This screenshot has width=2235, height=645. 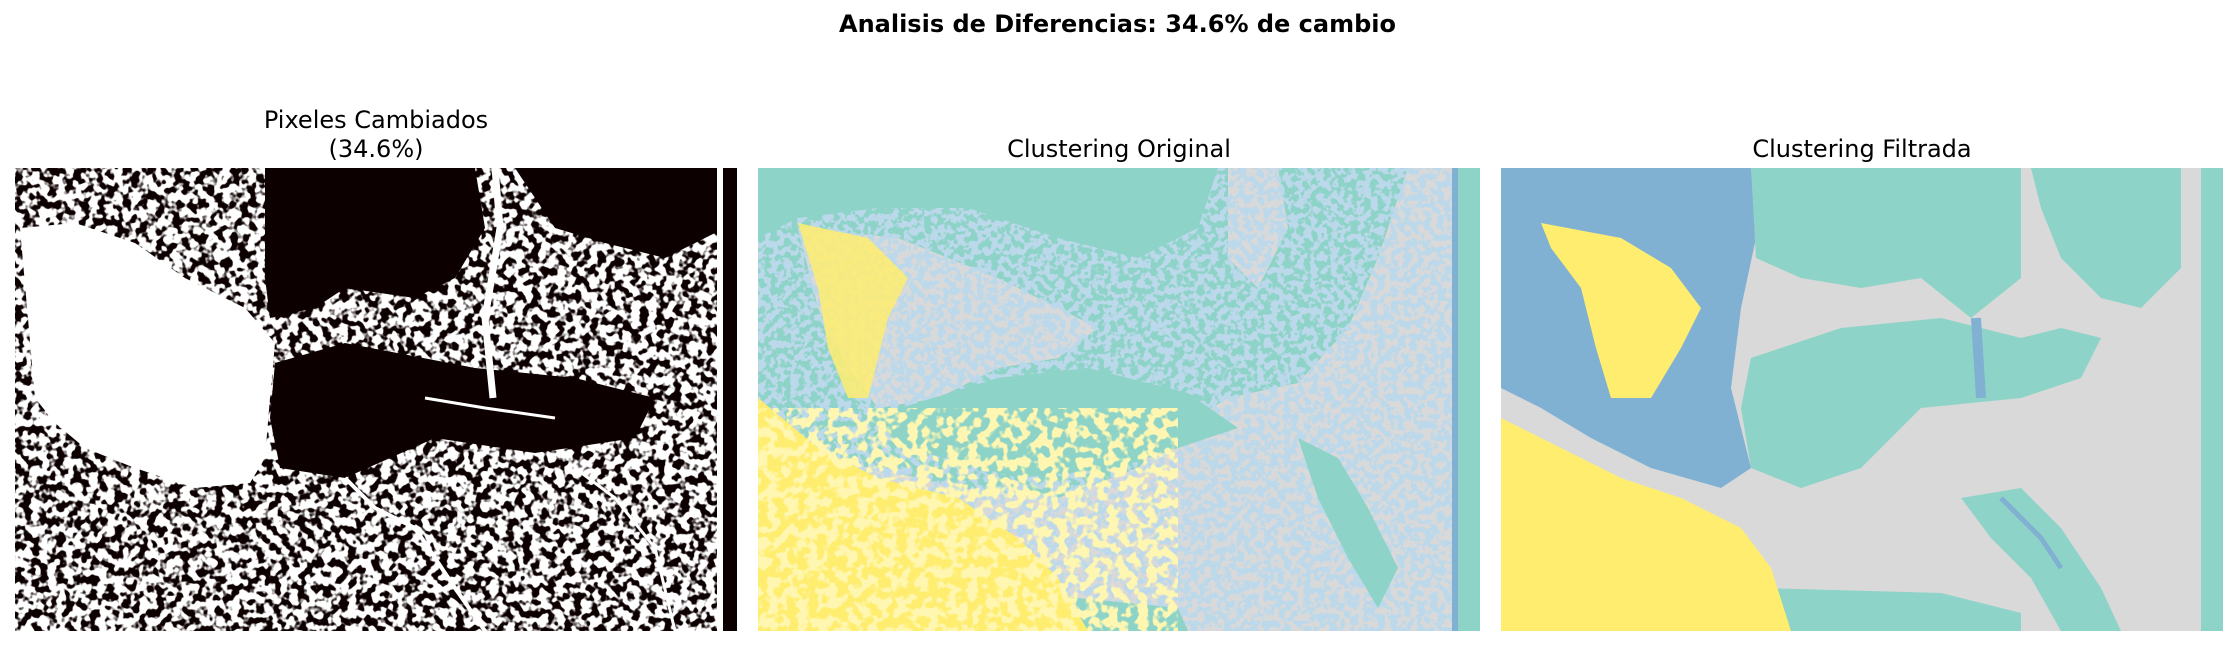 I want to click on panel-title-line1: Clustering Original, so click(x=1119, y=149).